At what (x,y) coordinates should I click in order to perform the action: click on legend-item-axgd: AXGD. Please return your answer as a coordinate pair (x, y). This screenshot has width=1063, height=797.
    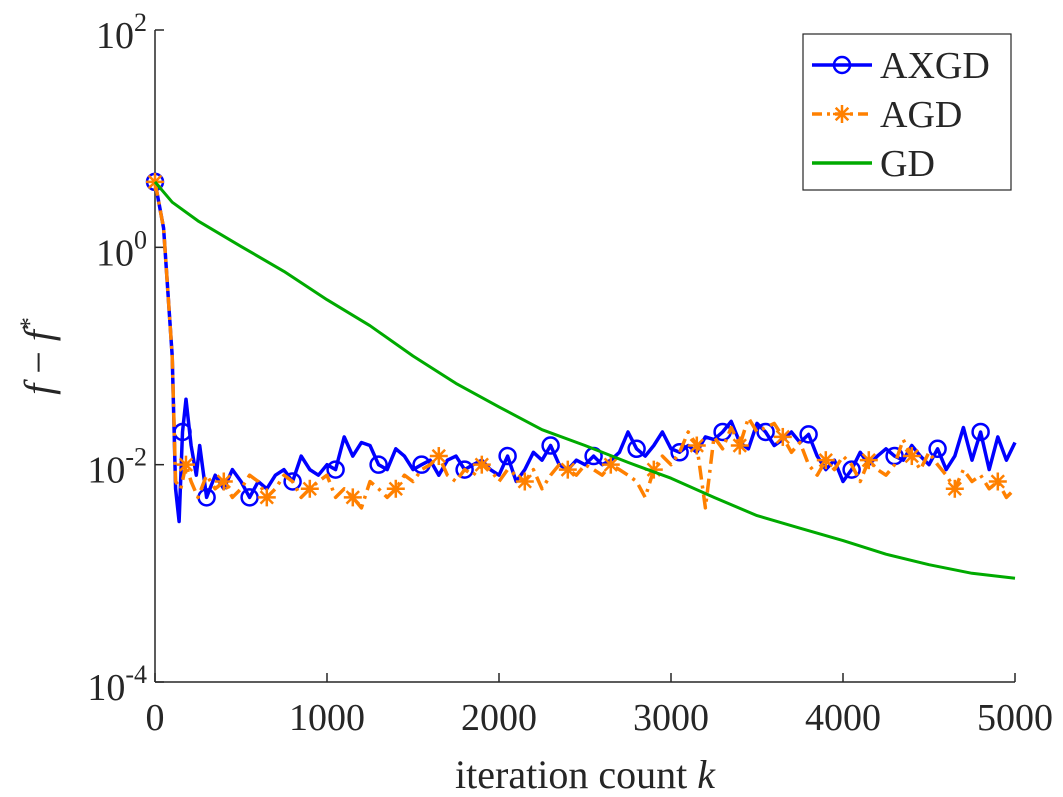
    Looking at the image, I should click on (901, 66).